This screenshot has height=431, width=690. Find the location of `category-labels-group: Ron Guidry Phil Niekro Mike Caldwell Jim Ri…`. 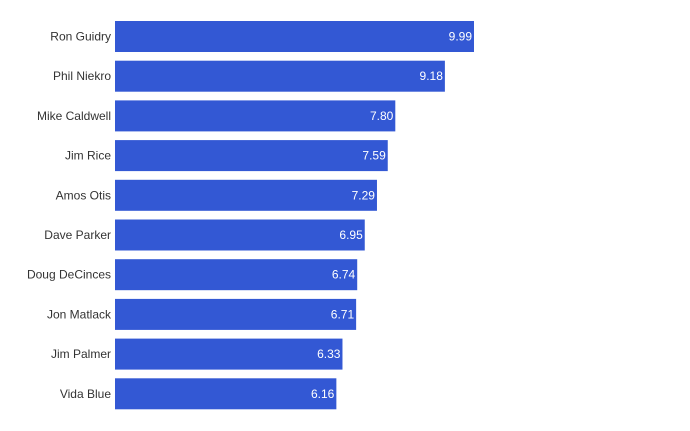

category-labels-group: Ron Guidry Phil Niekro Mike Caldwell Jim Ri… is located at coordinates (69, 215).